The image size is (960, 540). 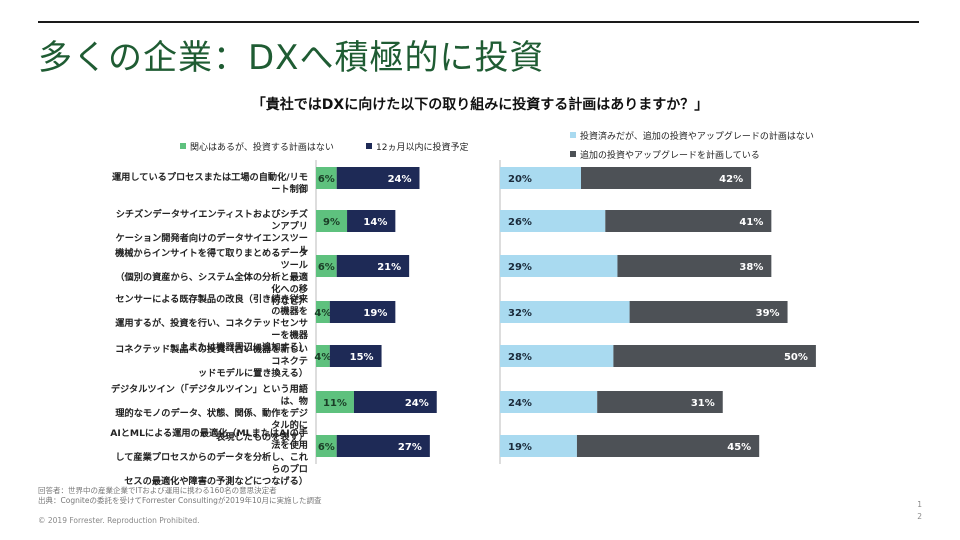 I want to click on category-label-line: 行など）, so click(x=289, y=301).